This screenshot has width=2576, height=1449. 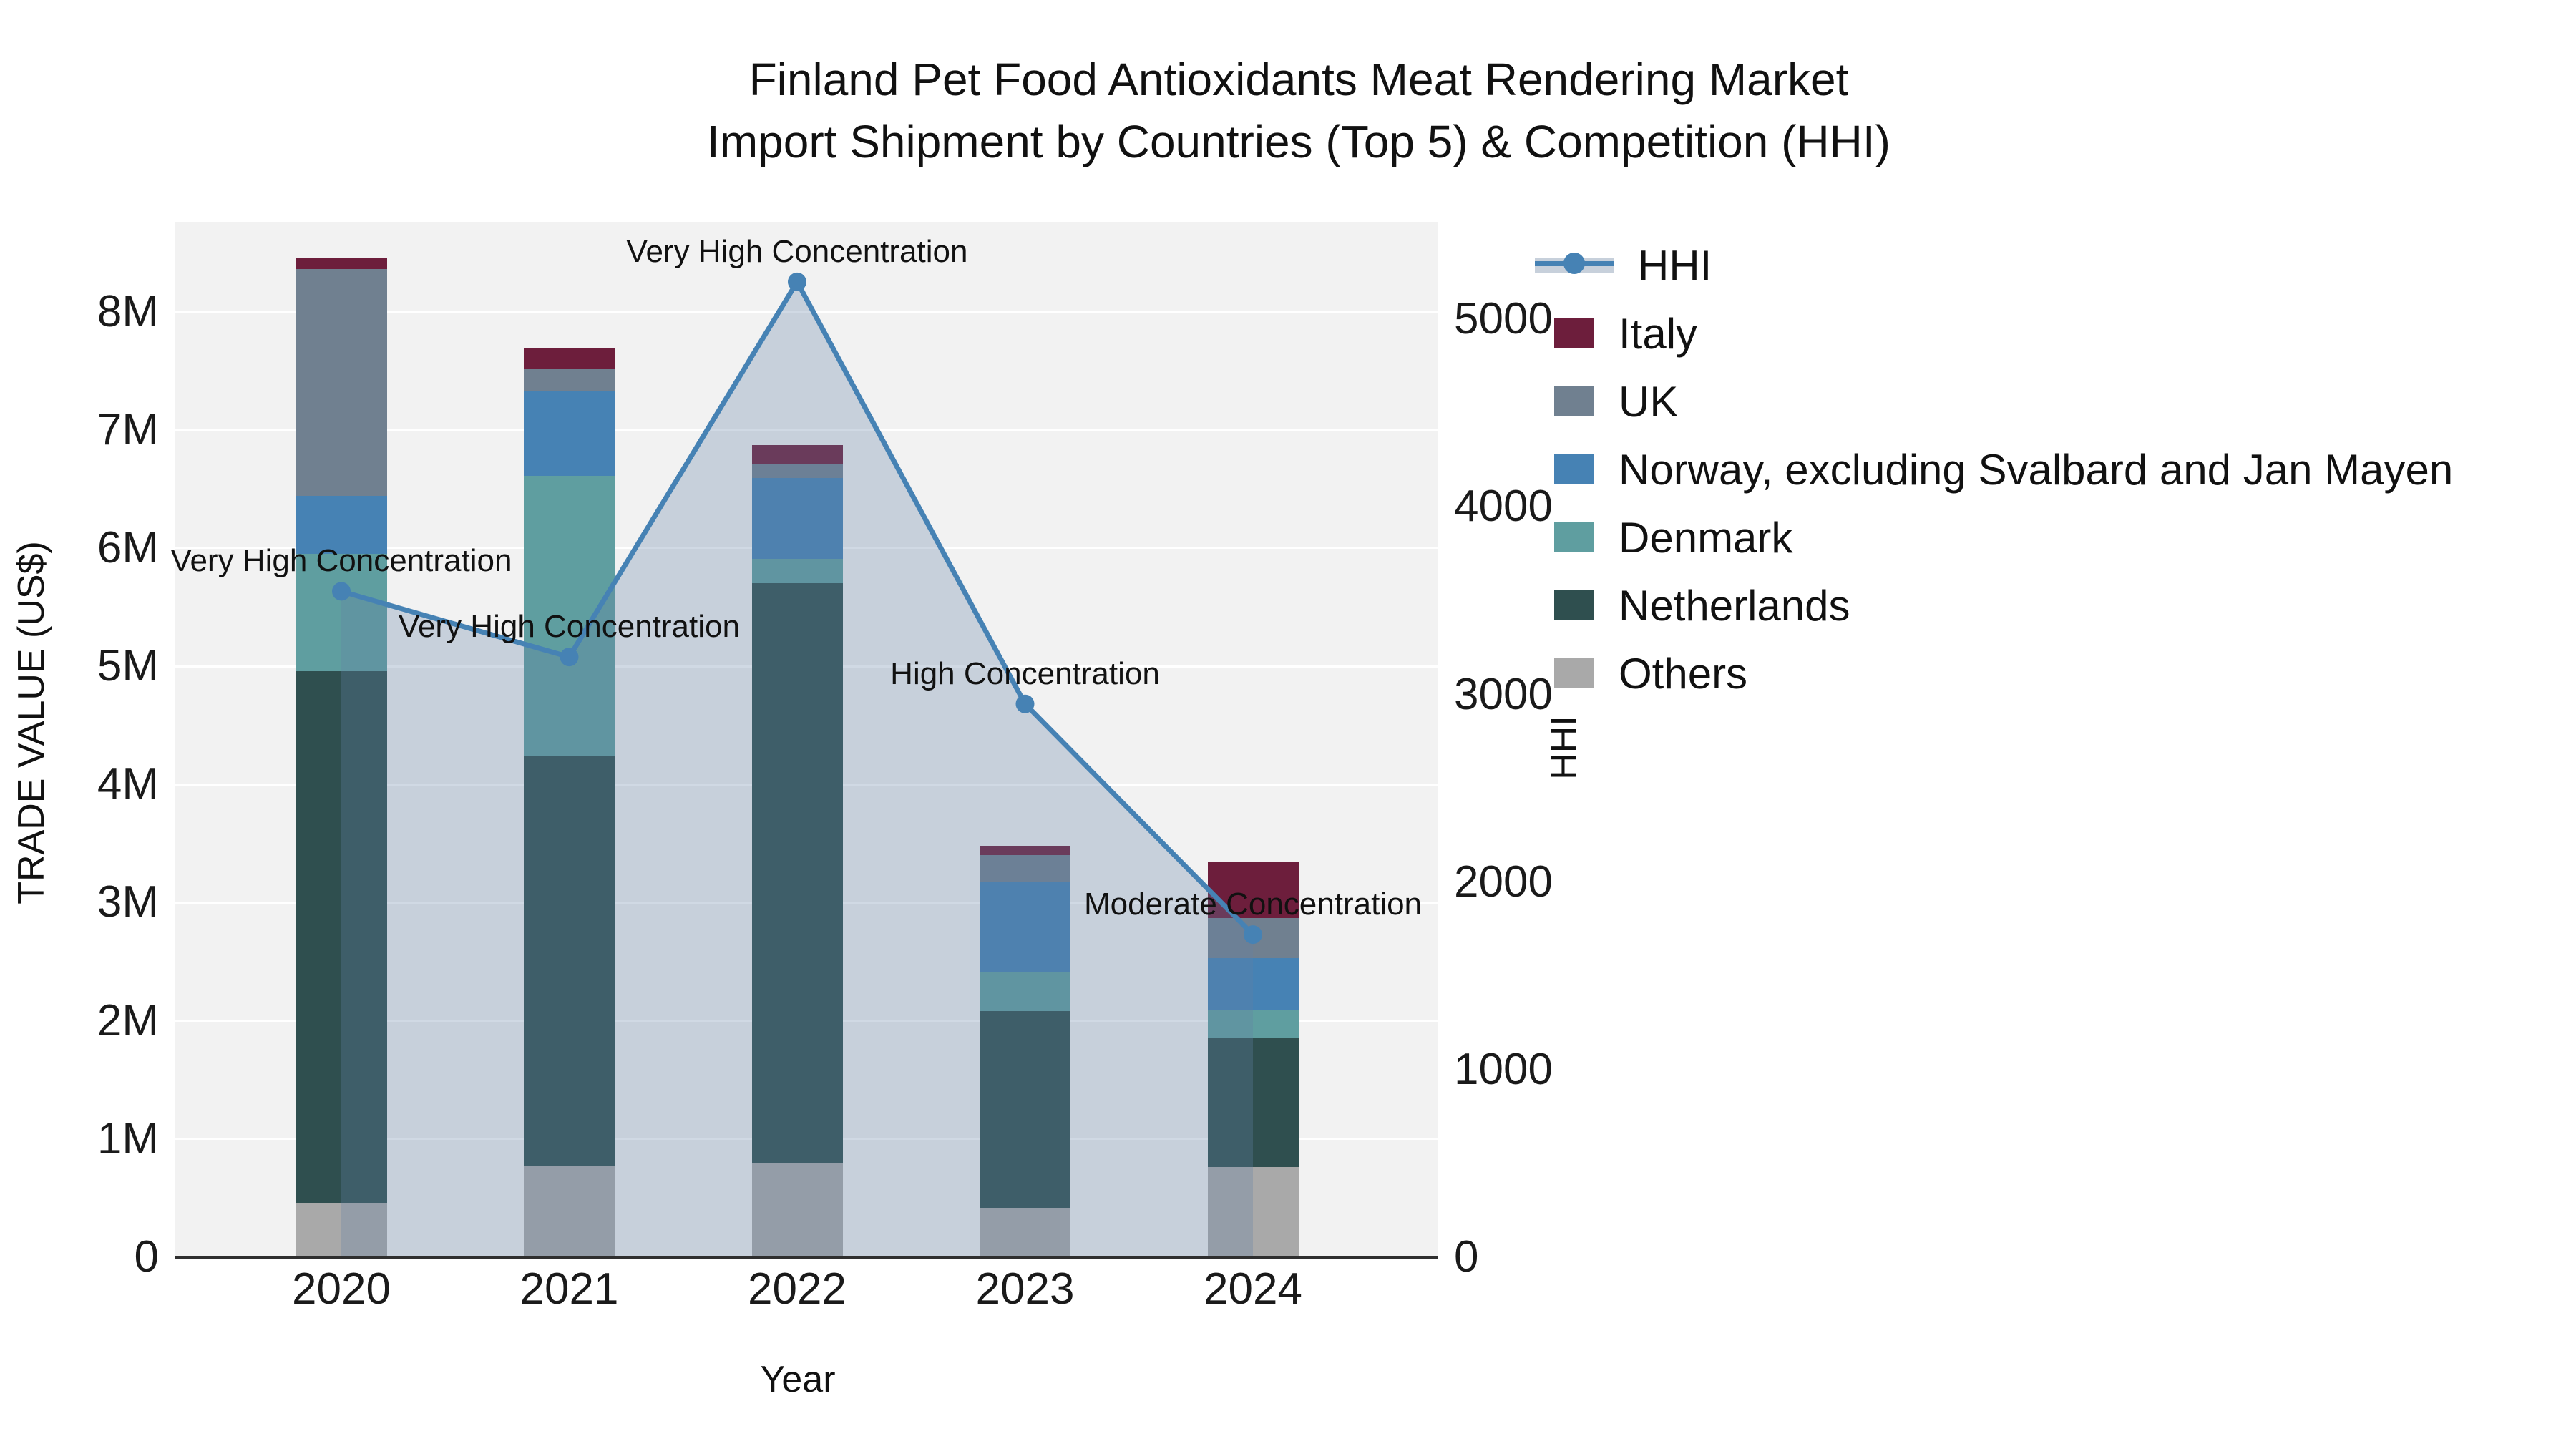 I want to click on x-axis-label: Year, so click(x=798, y=1379).